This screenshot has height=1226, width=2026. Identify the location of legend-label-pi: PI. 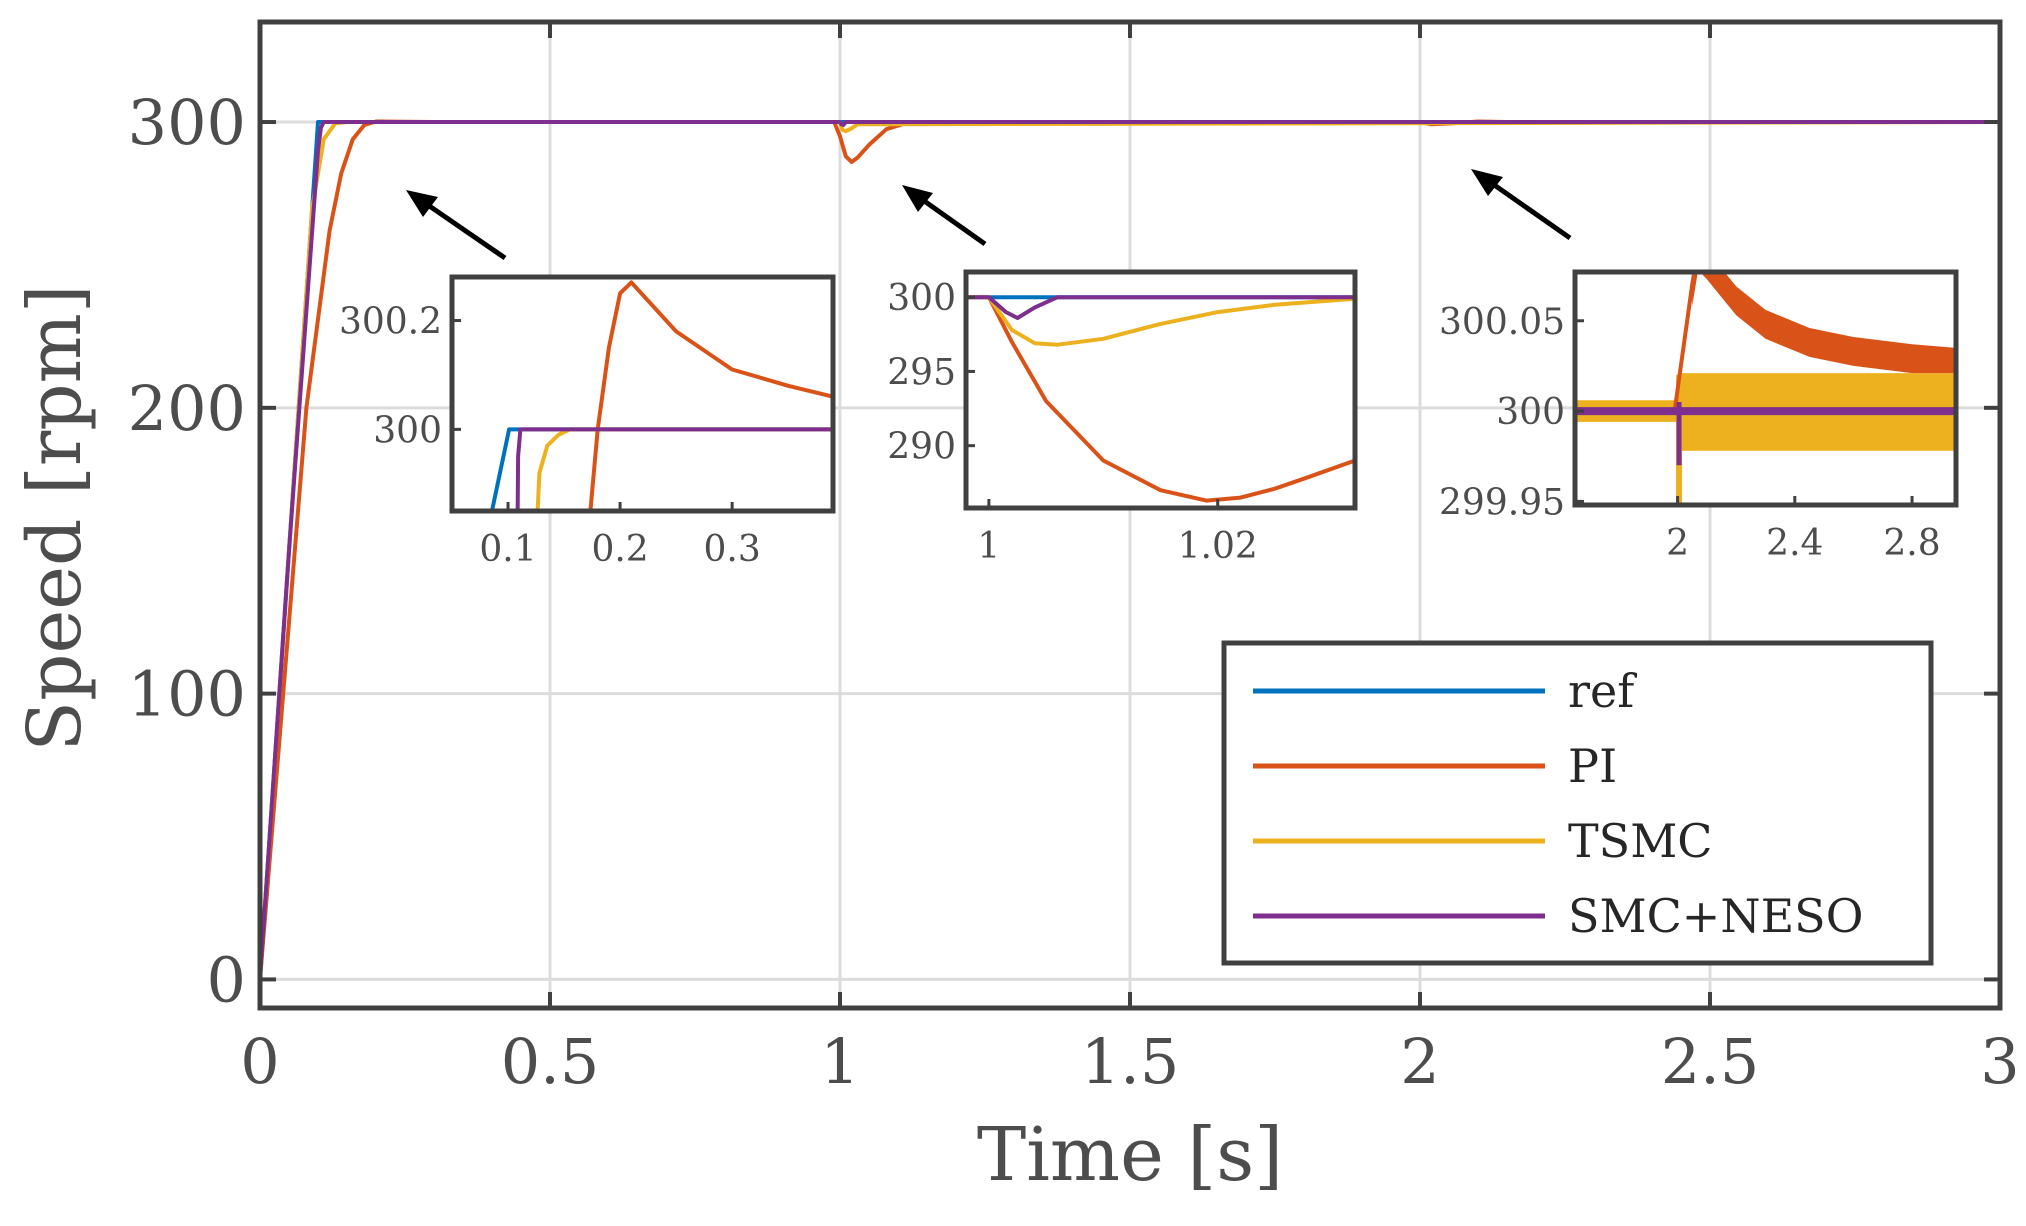
(1592, 766).